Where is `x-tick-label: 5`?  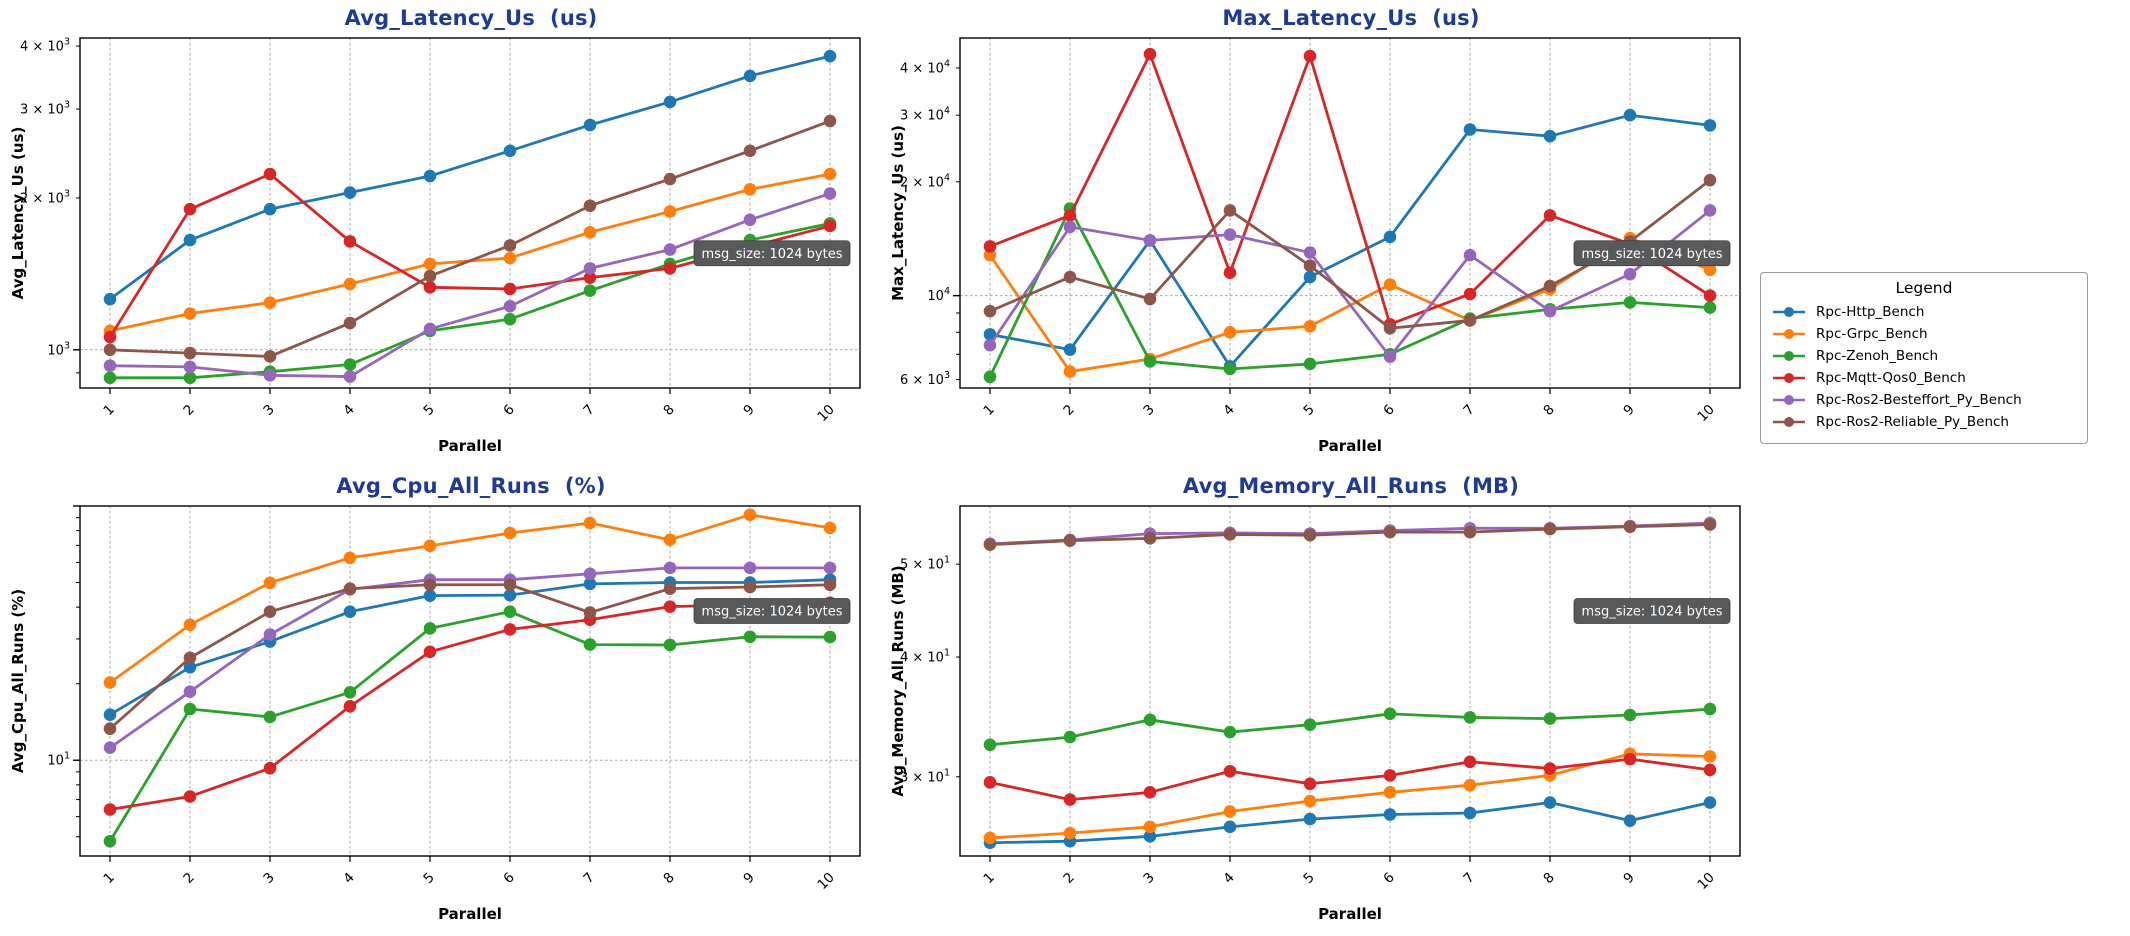 x-tick-label: 5 is located at coordinates (1308, 410).